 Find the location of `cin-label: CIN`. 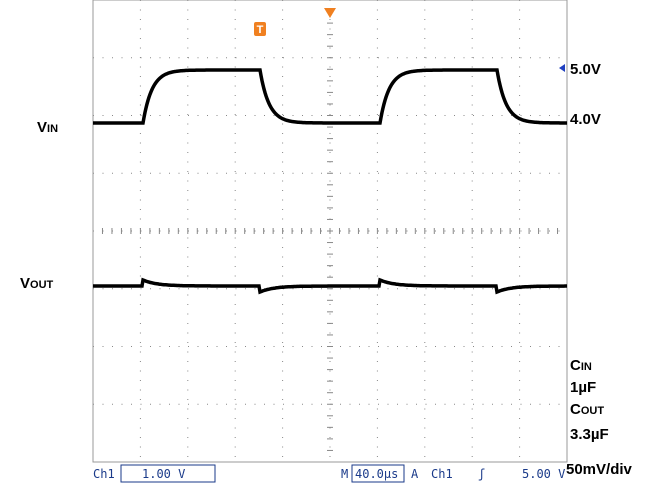

cin-label: CIN is located at coordinates (581, 365).